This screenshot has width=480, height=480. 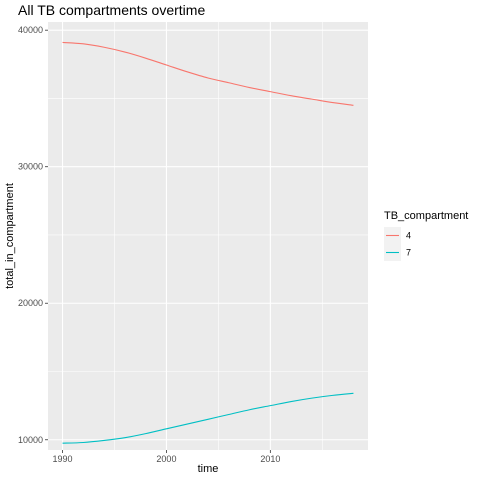 I want to click on y-tick-label-1: 20000, so click(x=30, y=303).